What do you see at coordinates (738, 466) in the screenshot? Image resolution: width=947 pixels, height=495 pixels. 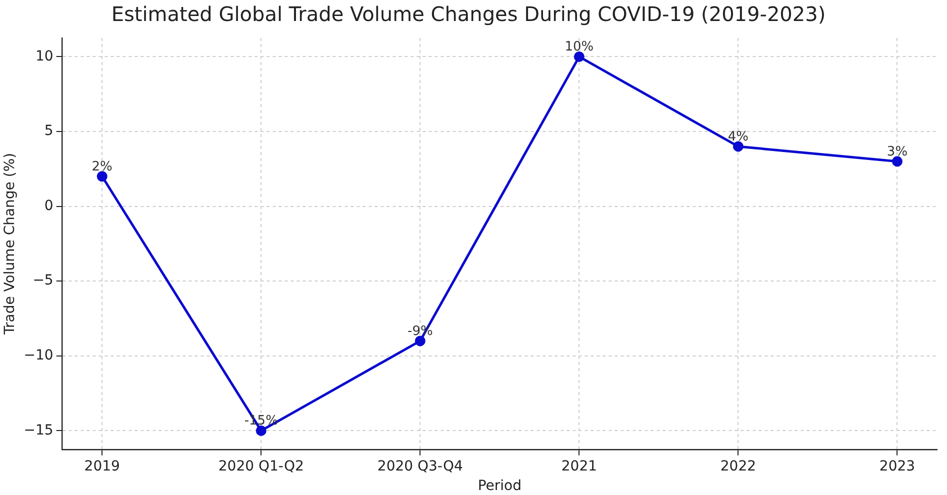 I see `x-tick-label: 2022` at bounding box center [738, 466].